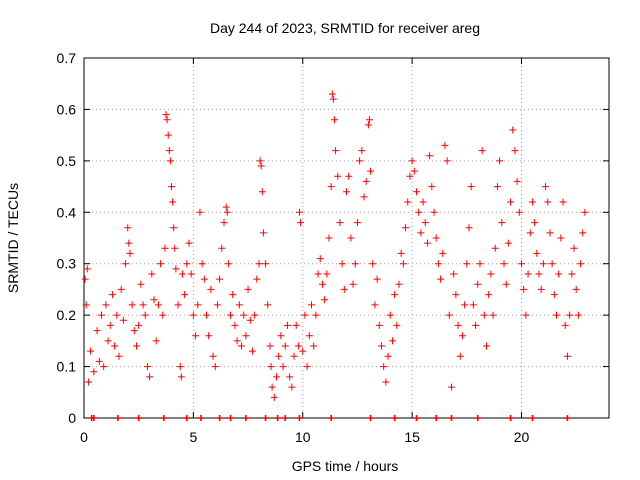 The height and width of the screenshot is (480, 640). Describe the element at coordinates (13, 238) in the screenshot. I see `y-axis-label: SRMTID / TECUs` at that location.